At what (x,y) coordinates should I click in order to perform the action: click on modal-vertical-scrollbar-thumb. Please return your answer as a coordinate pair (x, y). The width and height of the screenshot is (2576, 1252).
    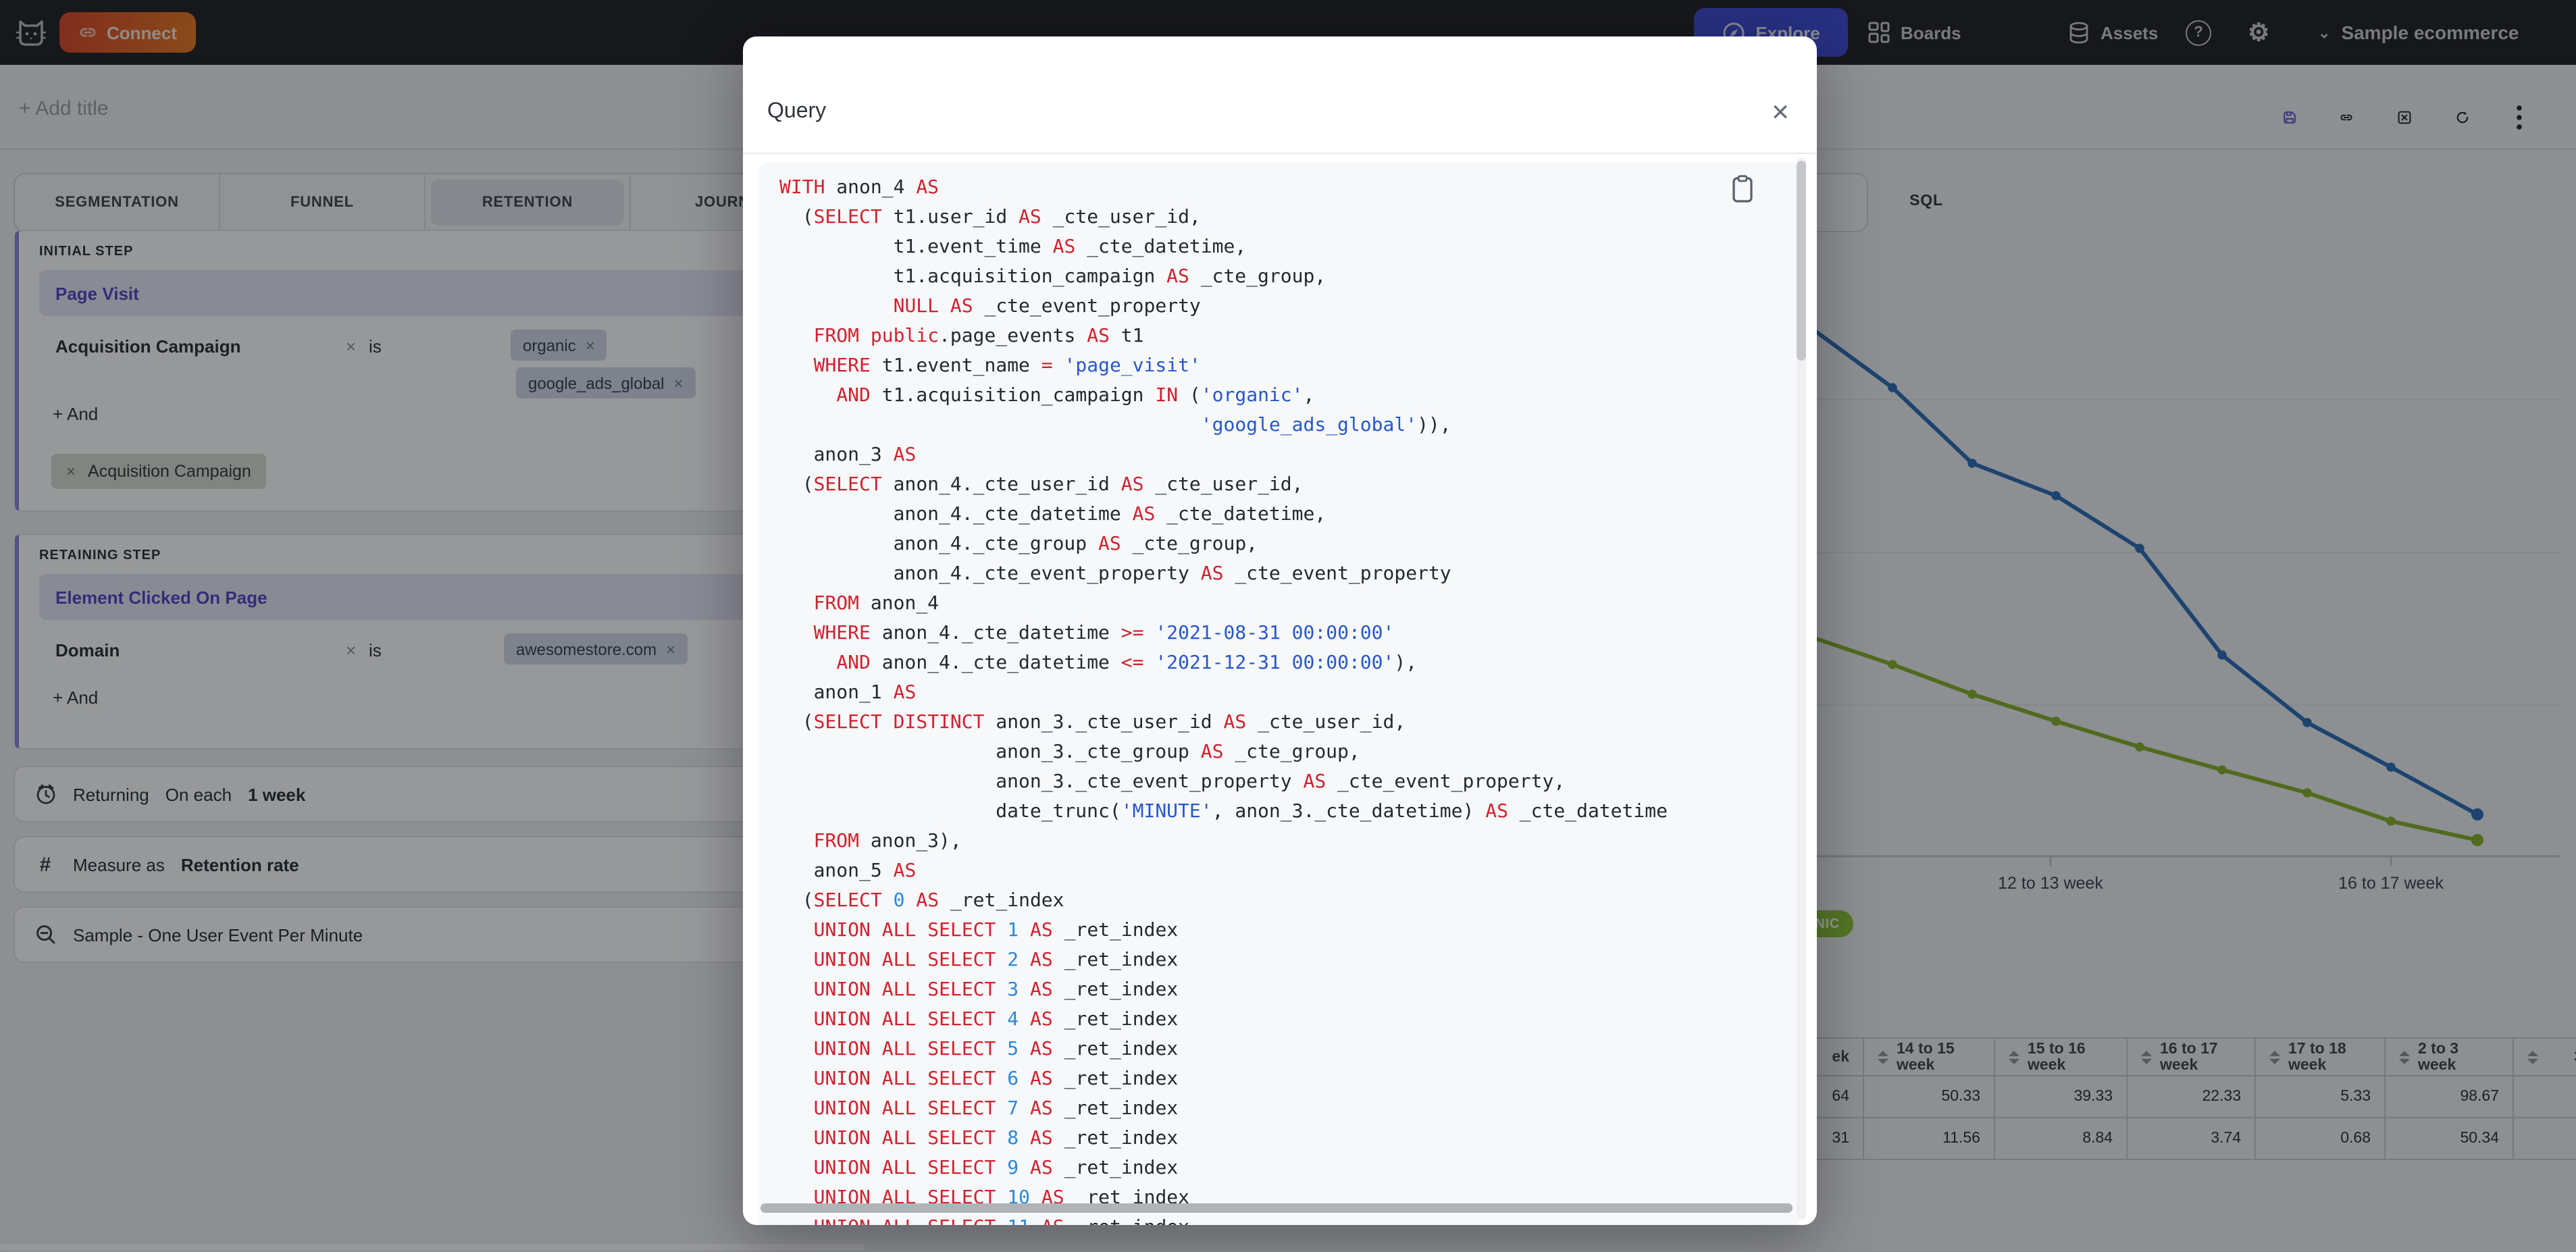
    Looking at the image, I should click on (1801, 261).